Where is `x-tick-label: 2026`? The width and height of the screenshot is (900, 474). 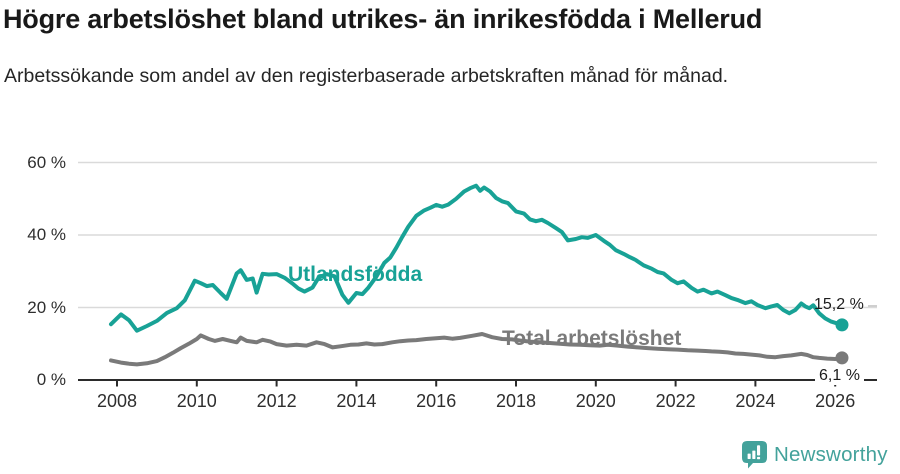
x-tick-label: 2026 is located at coordinates (835, 401).